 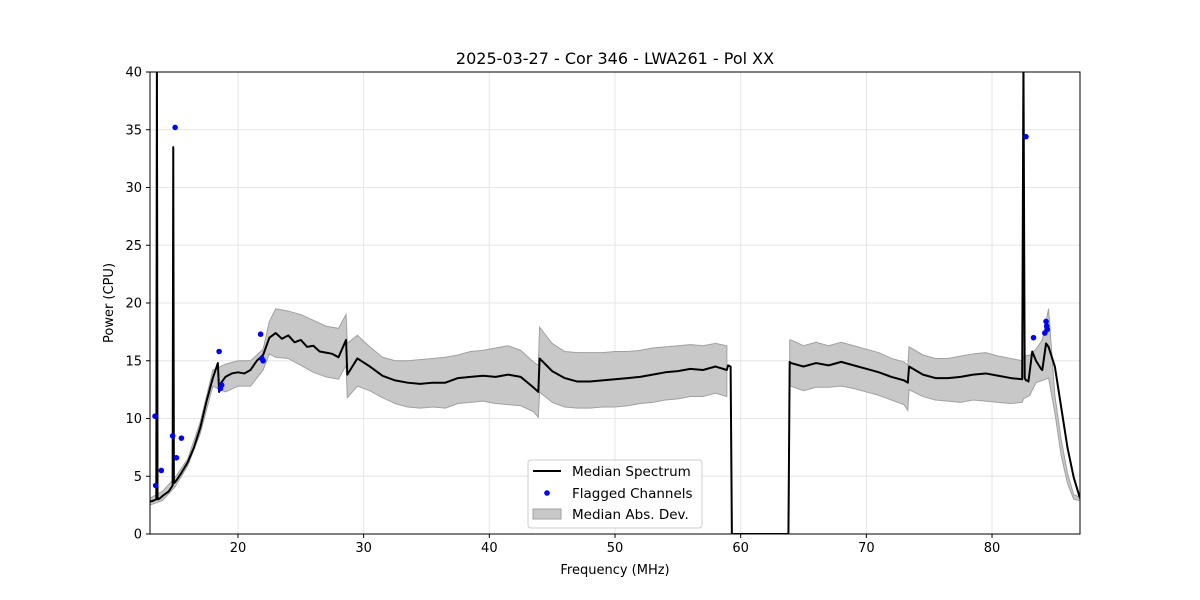 What do you see at coordinates (363, 548) in the screenshot?
I see `x-tick-label: 30` at bounding box center [363, 548].